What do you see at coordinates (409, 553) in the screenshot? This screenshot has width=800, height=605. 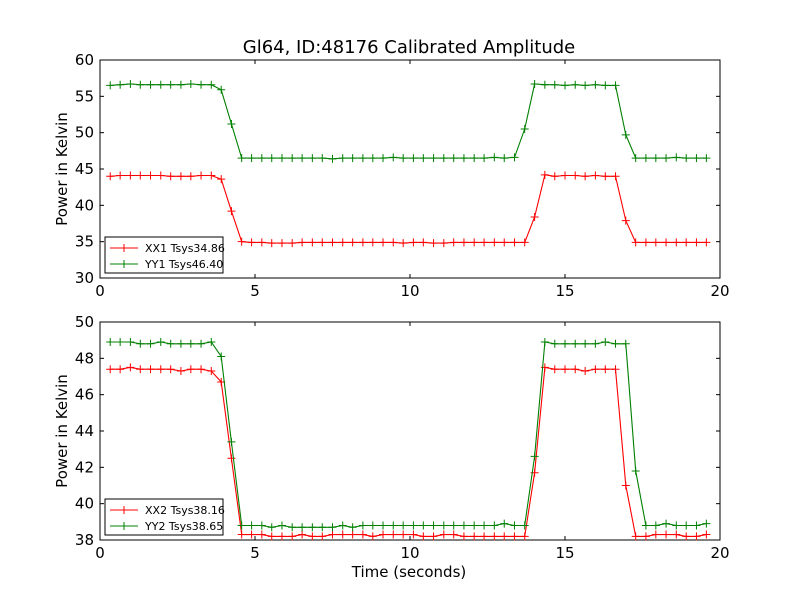 I see `x-tick-label: 10` at bounding box center [409, 553].